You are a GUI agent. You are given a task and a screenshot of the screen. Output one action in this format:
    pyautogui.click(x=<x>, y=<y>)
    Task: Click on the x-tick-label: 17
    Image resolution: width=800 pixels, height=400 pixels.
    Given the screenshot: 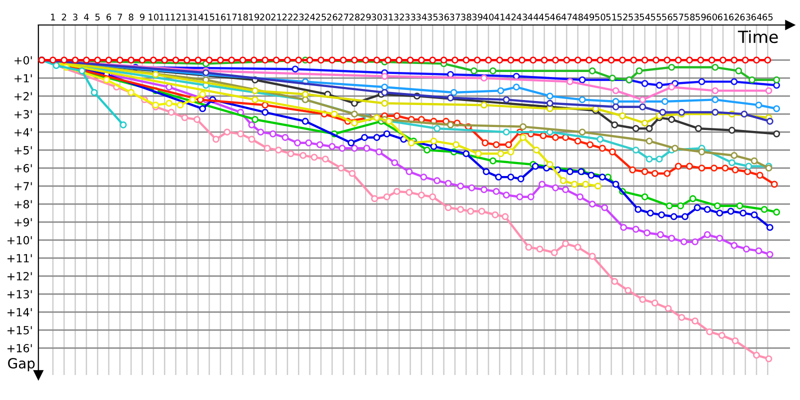 What is the action you would take?
    pyautogui.click(x=231, y=17)
    